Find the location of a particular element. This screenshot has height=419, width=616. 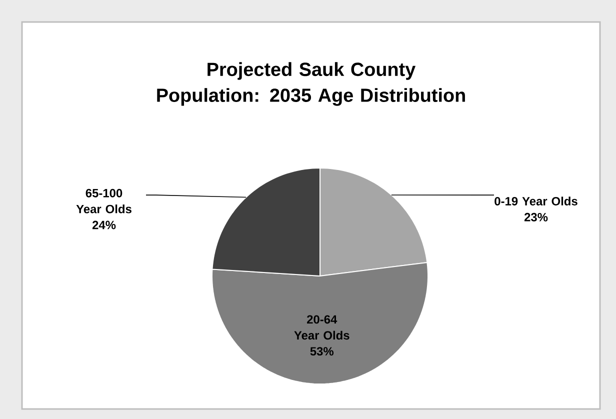

data-label: 24% is located at coordinates (104, 225).